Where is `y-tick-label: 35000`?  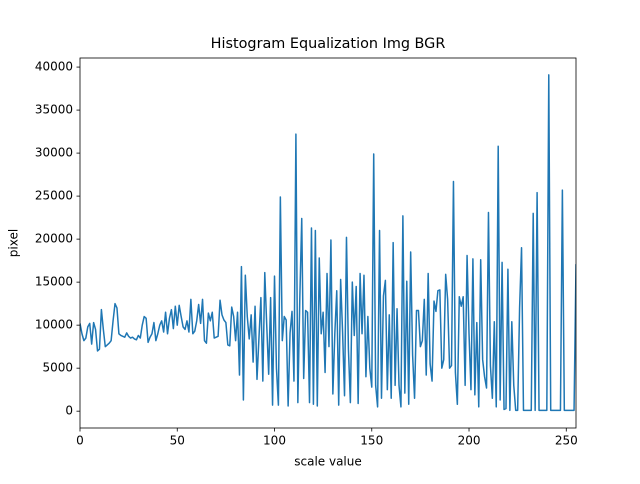
y-tick-label: 35000 is located at coordinates (54, 110).